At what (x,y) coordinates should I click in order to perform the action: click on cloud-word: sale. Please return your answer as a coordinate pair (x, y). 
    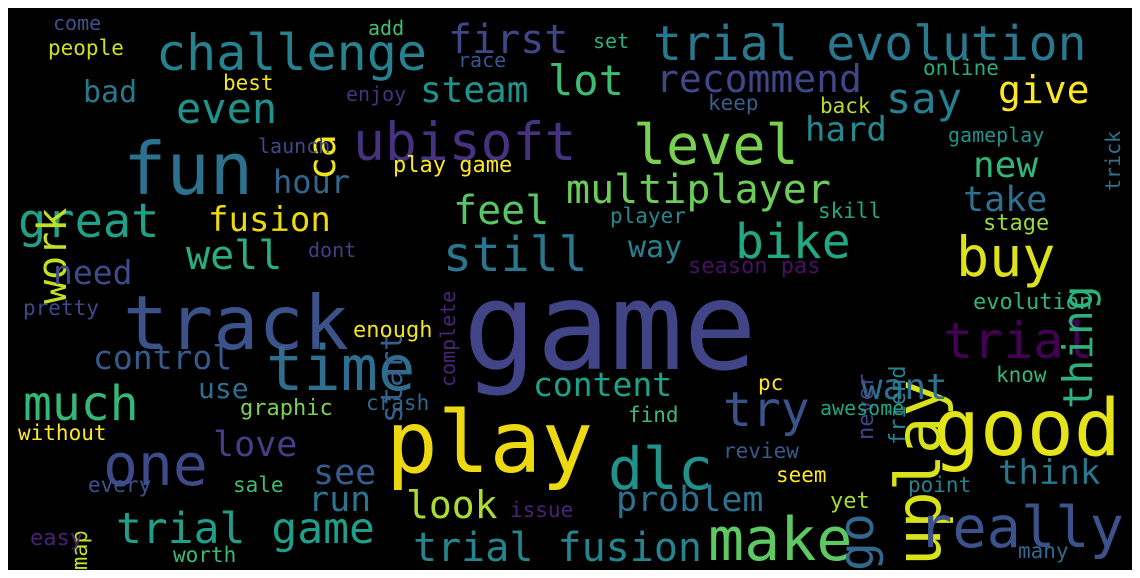
    Looking at the image, I should click on (258, 485).